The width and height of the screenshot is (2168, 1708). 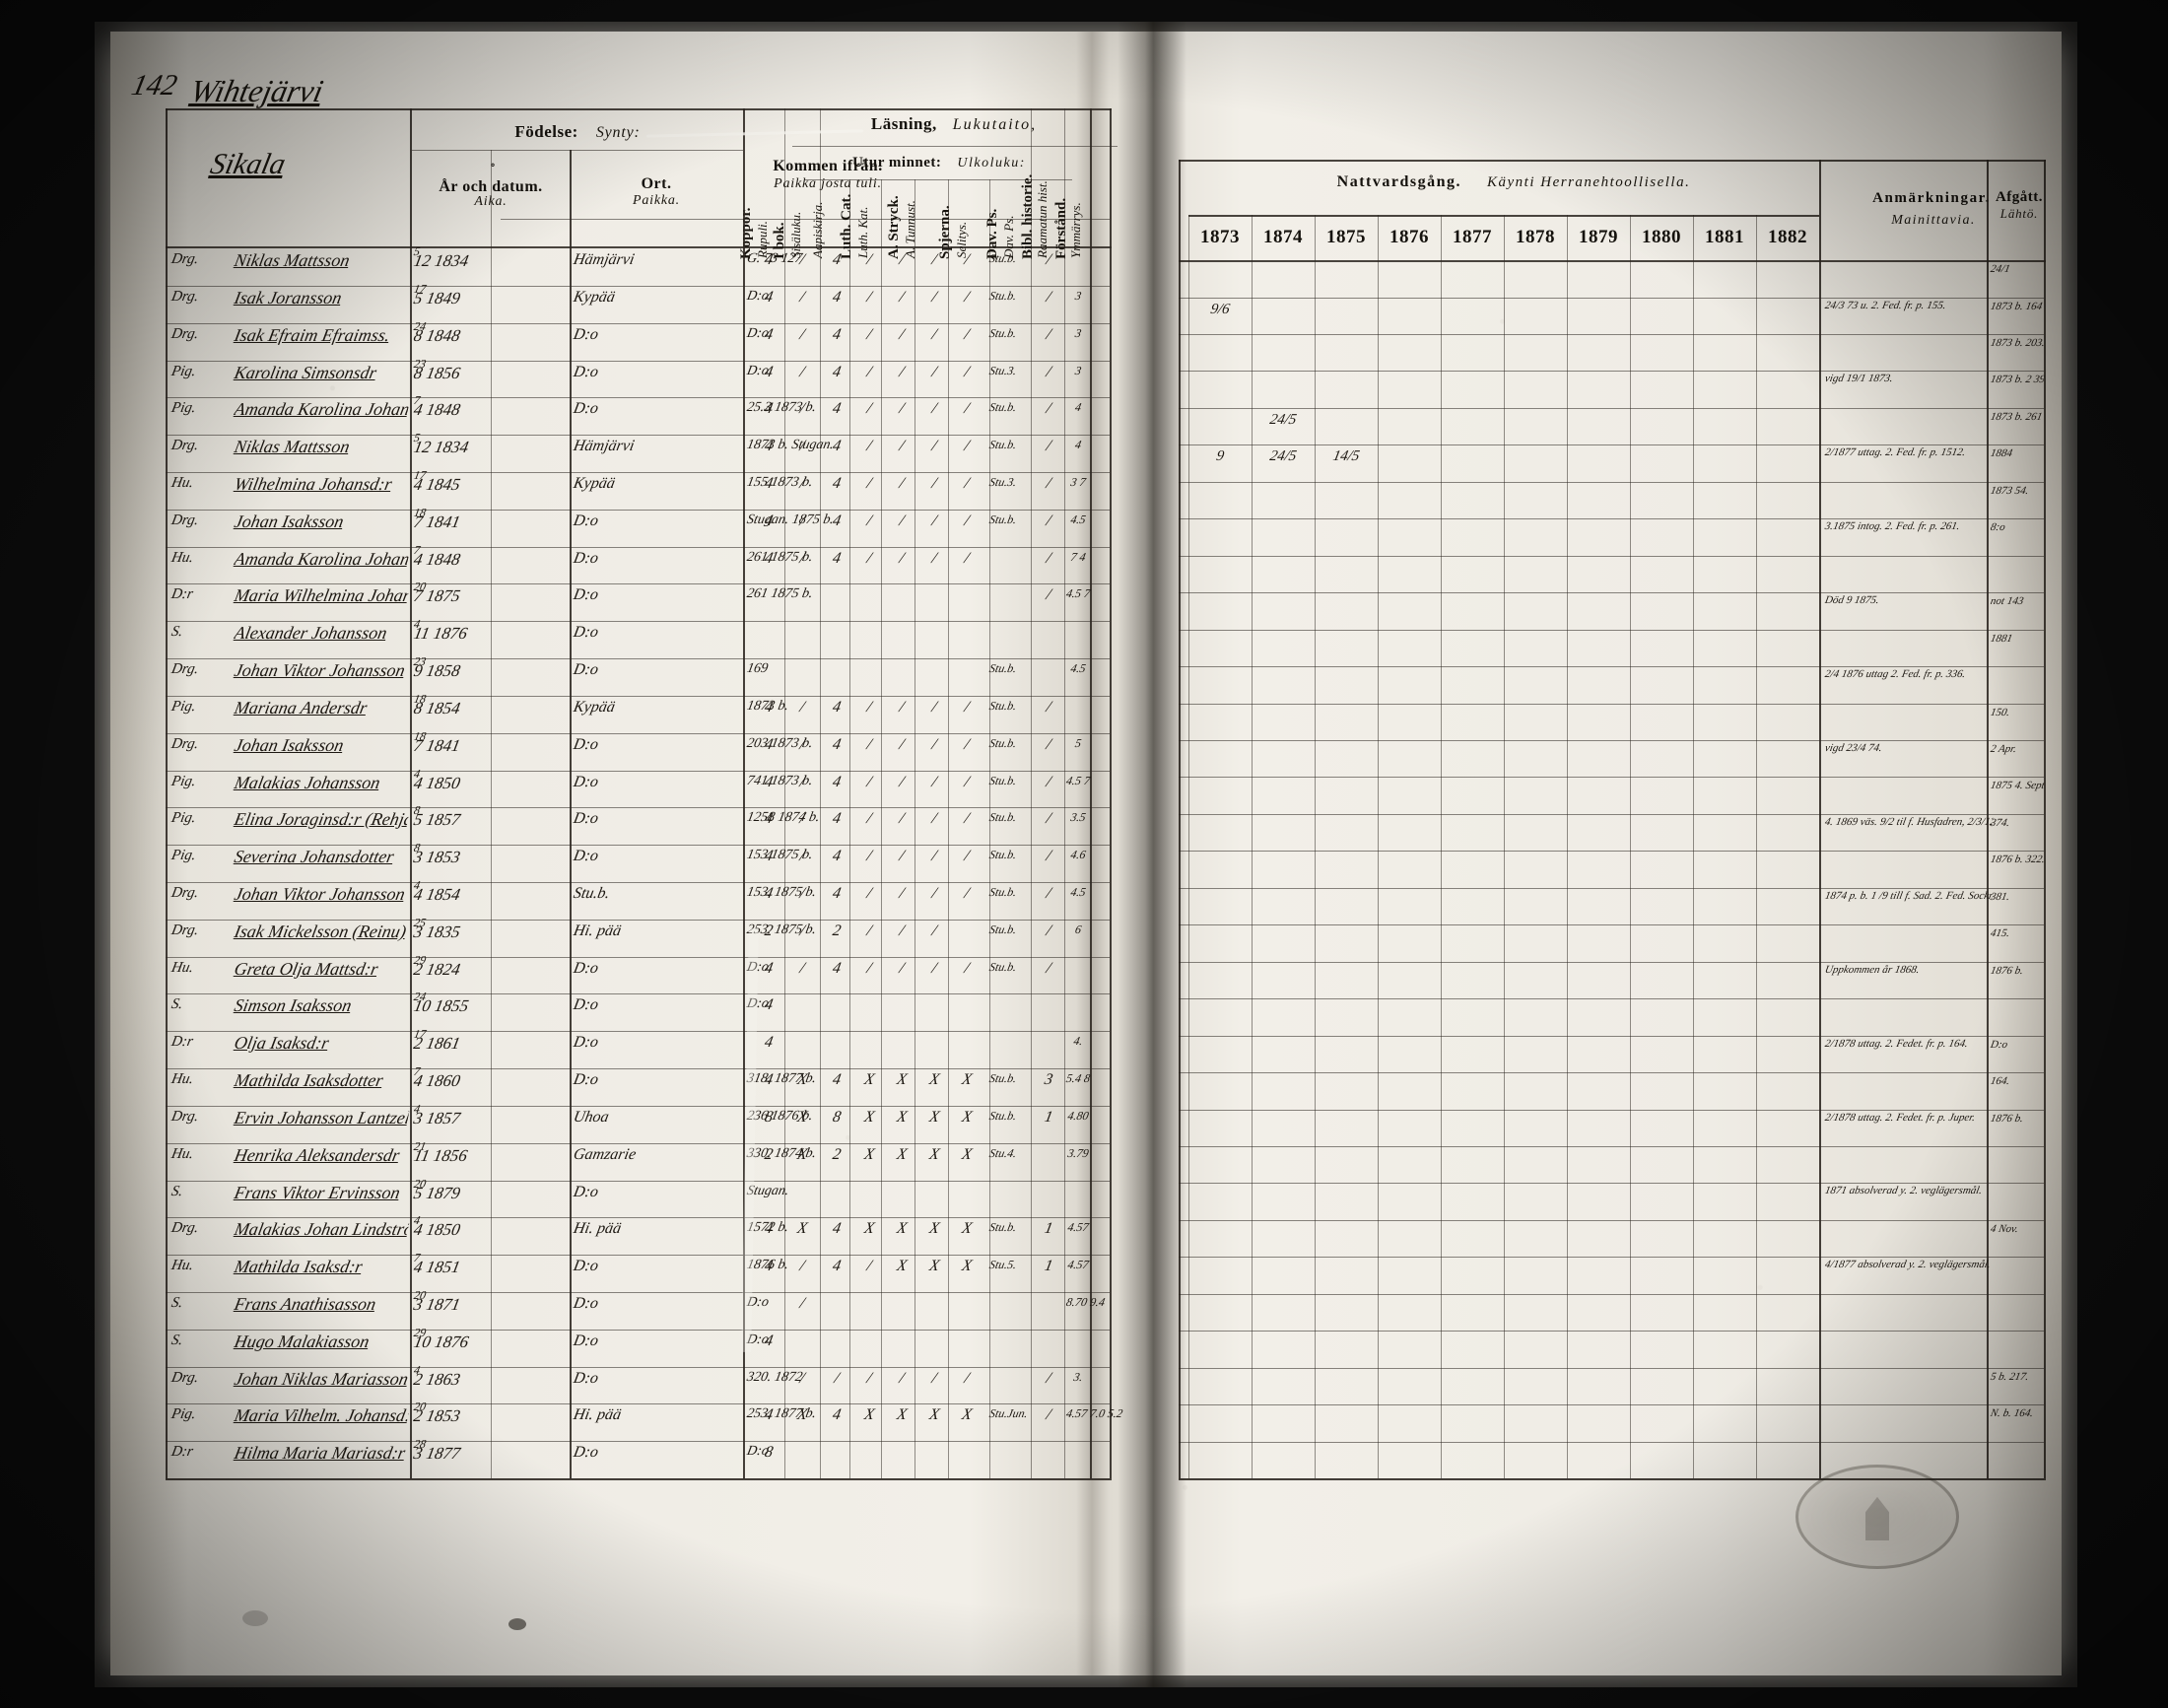 I want to click on row-birth-date: 4 1854, so click(x=437, y=894).